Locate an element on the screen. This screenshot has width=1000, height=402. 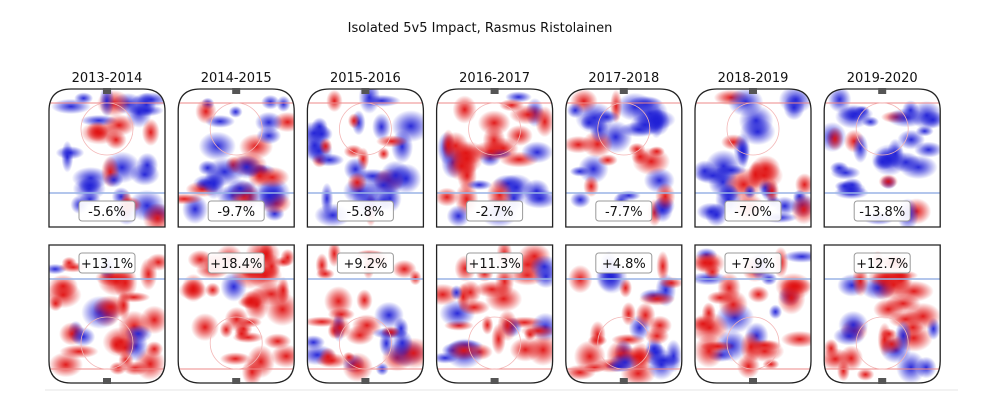
rink-panel: -5.8% is located at coordinates (365, 158).